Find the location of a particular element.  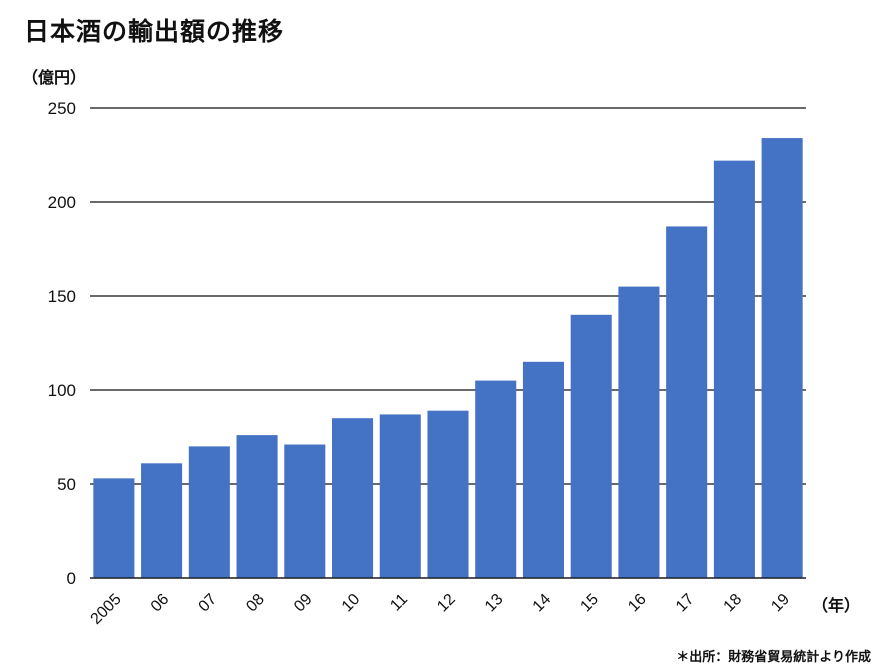

x-axis-unit-label: （年） is located at coordinates (836, 605).